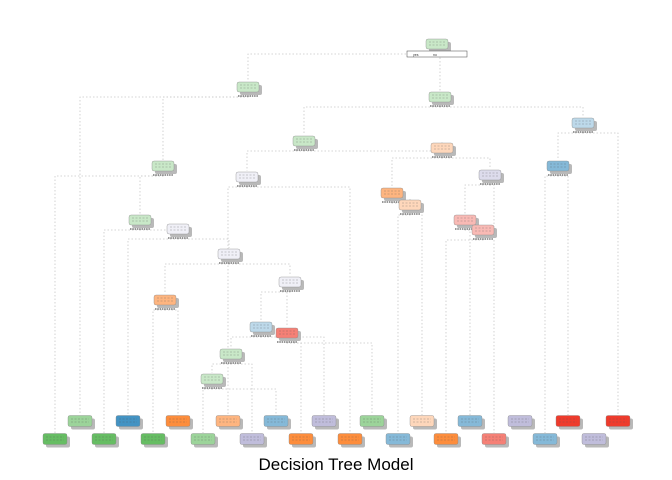 The image size is (672, 480). I want to click on root-split-box, so click(437, 54).